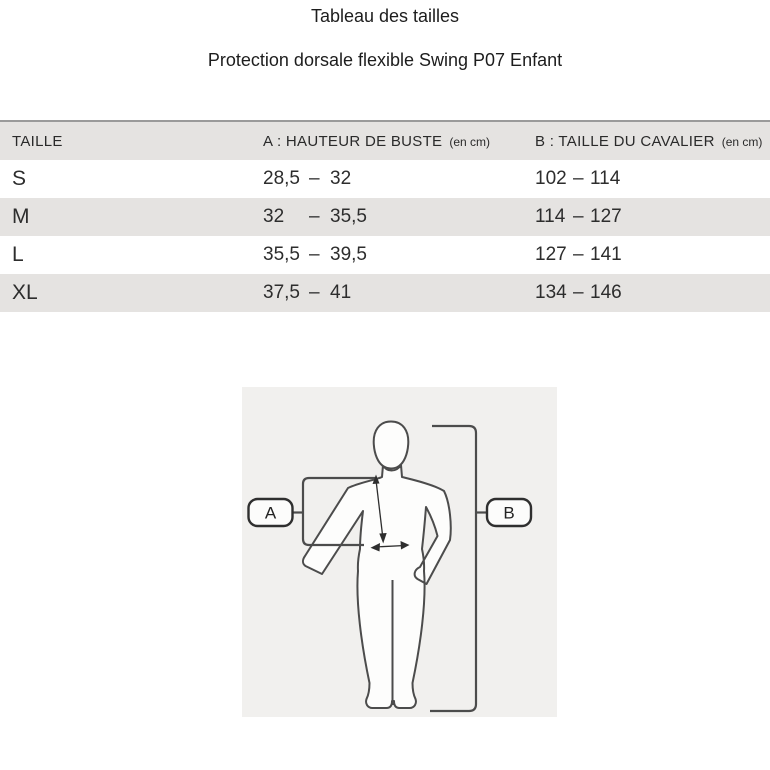 The width and height of the screenshot is (770, 770). Describe the element at coordinates (21, 216) in the screenshot. I see `size-cell: M` at that location.